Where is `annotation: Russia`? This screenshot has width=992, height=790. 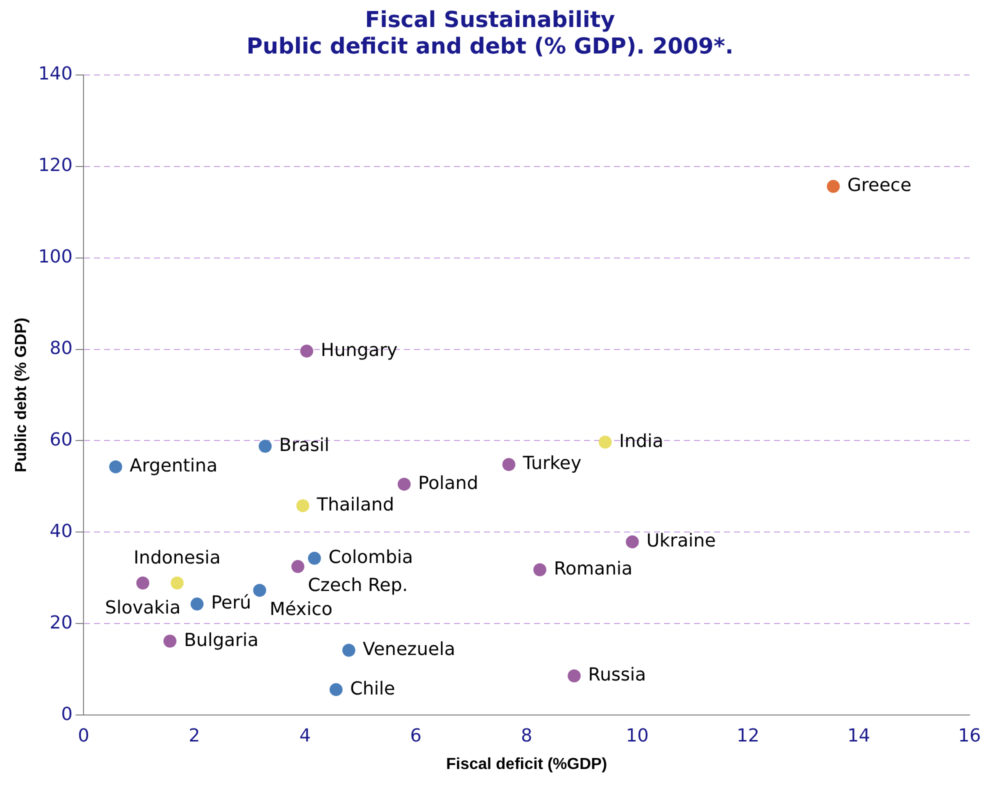 annotation: Russia is located at coordinates (617, 675).